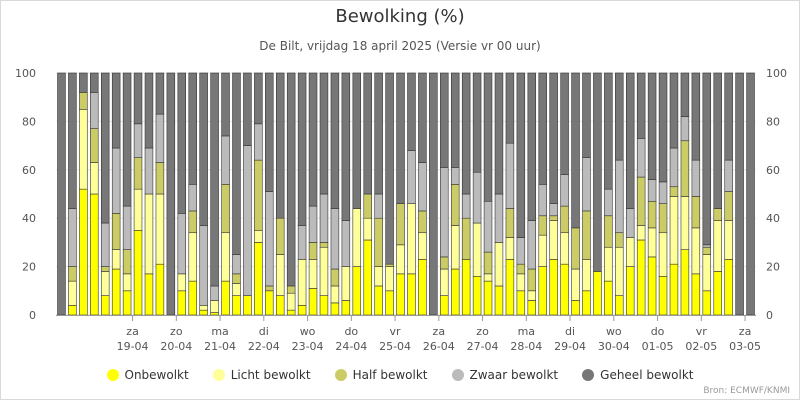  Describe the element at coordinates (261, 375) in the screenshot. I see `legend-item-licht-bewolkt: Licht bewolkt` at that location.